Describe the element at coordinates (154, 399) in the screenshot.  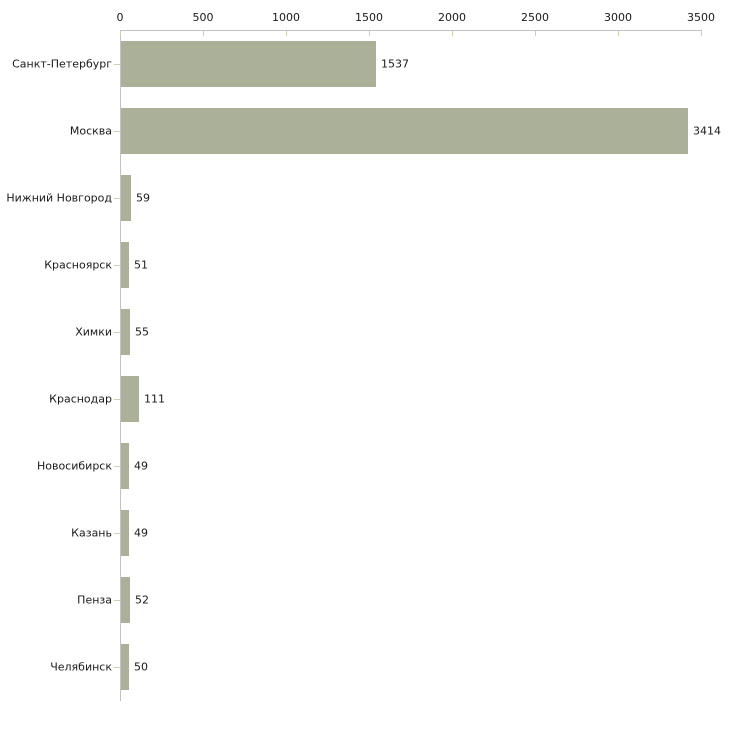
I see `value-label: 111` at that location.